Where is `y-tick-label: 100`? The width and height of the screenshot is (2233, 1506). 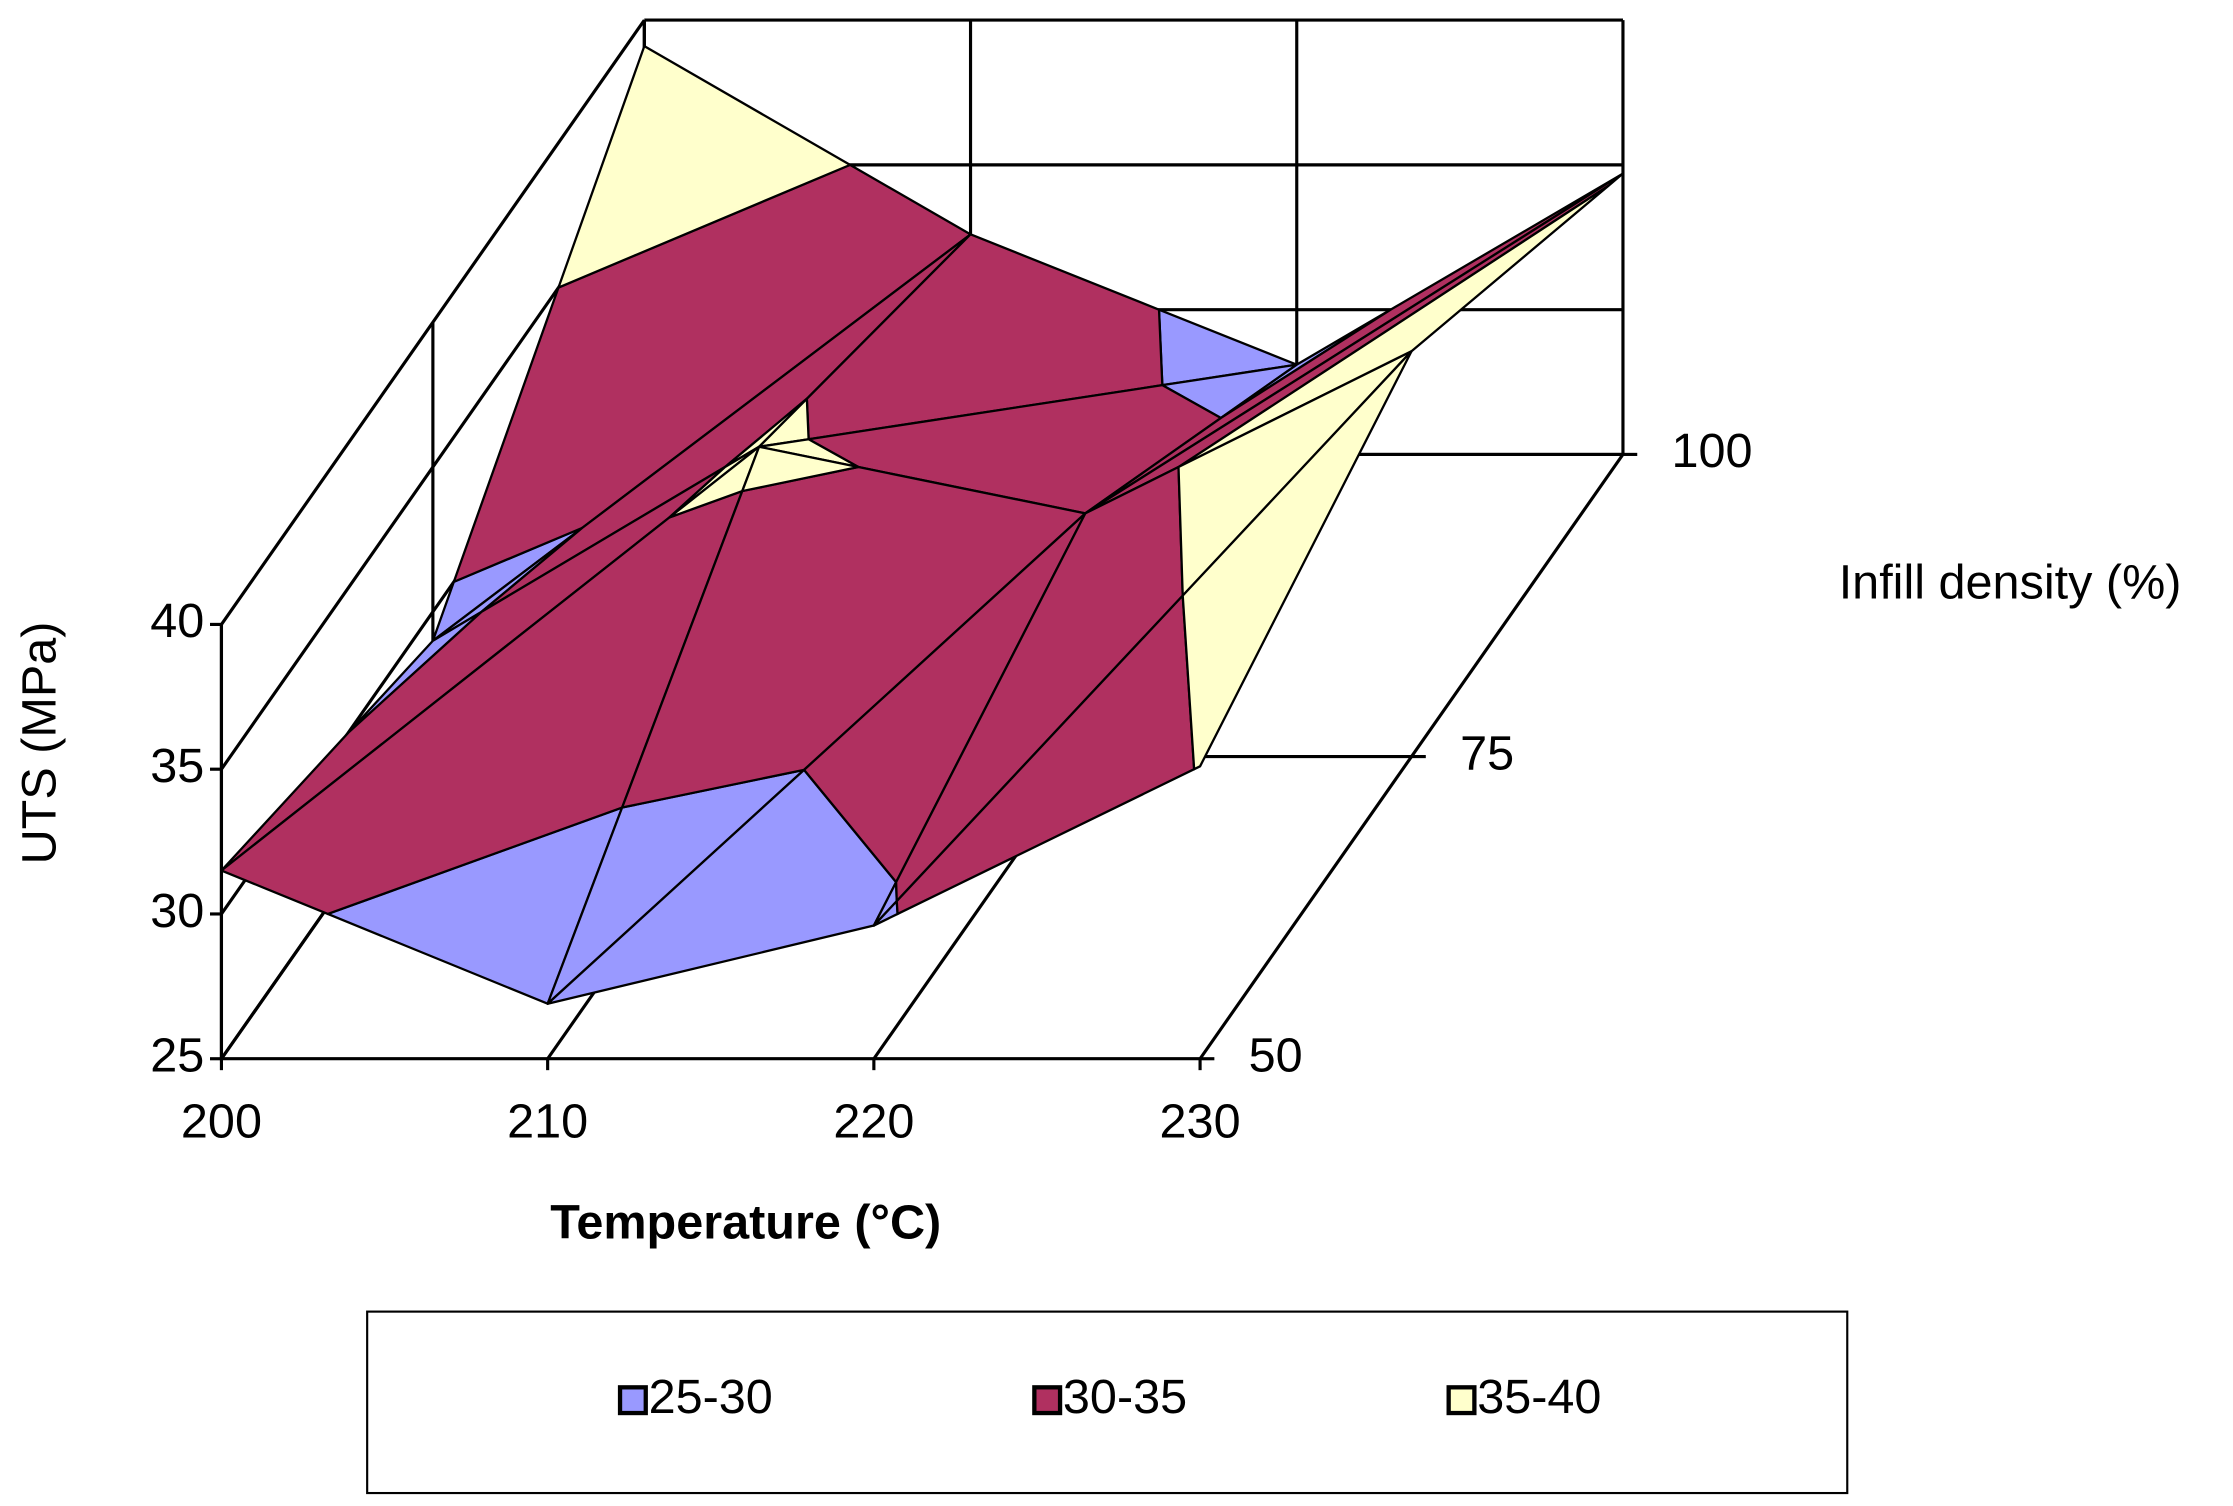 y-tick-label: 100 is located at coordinates (1712, 451).